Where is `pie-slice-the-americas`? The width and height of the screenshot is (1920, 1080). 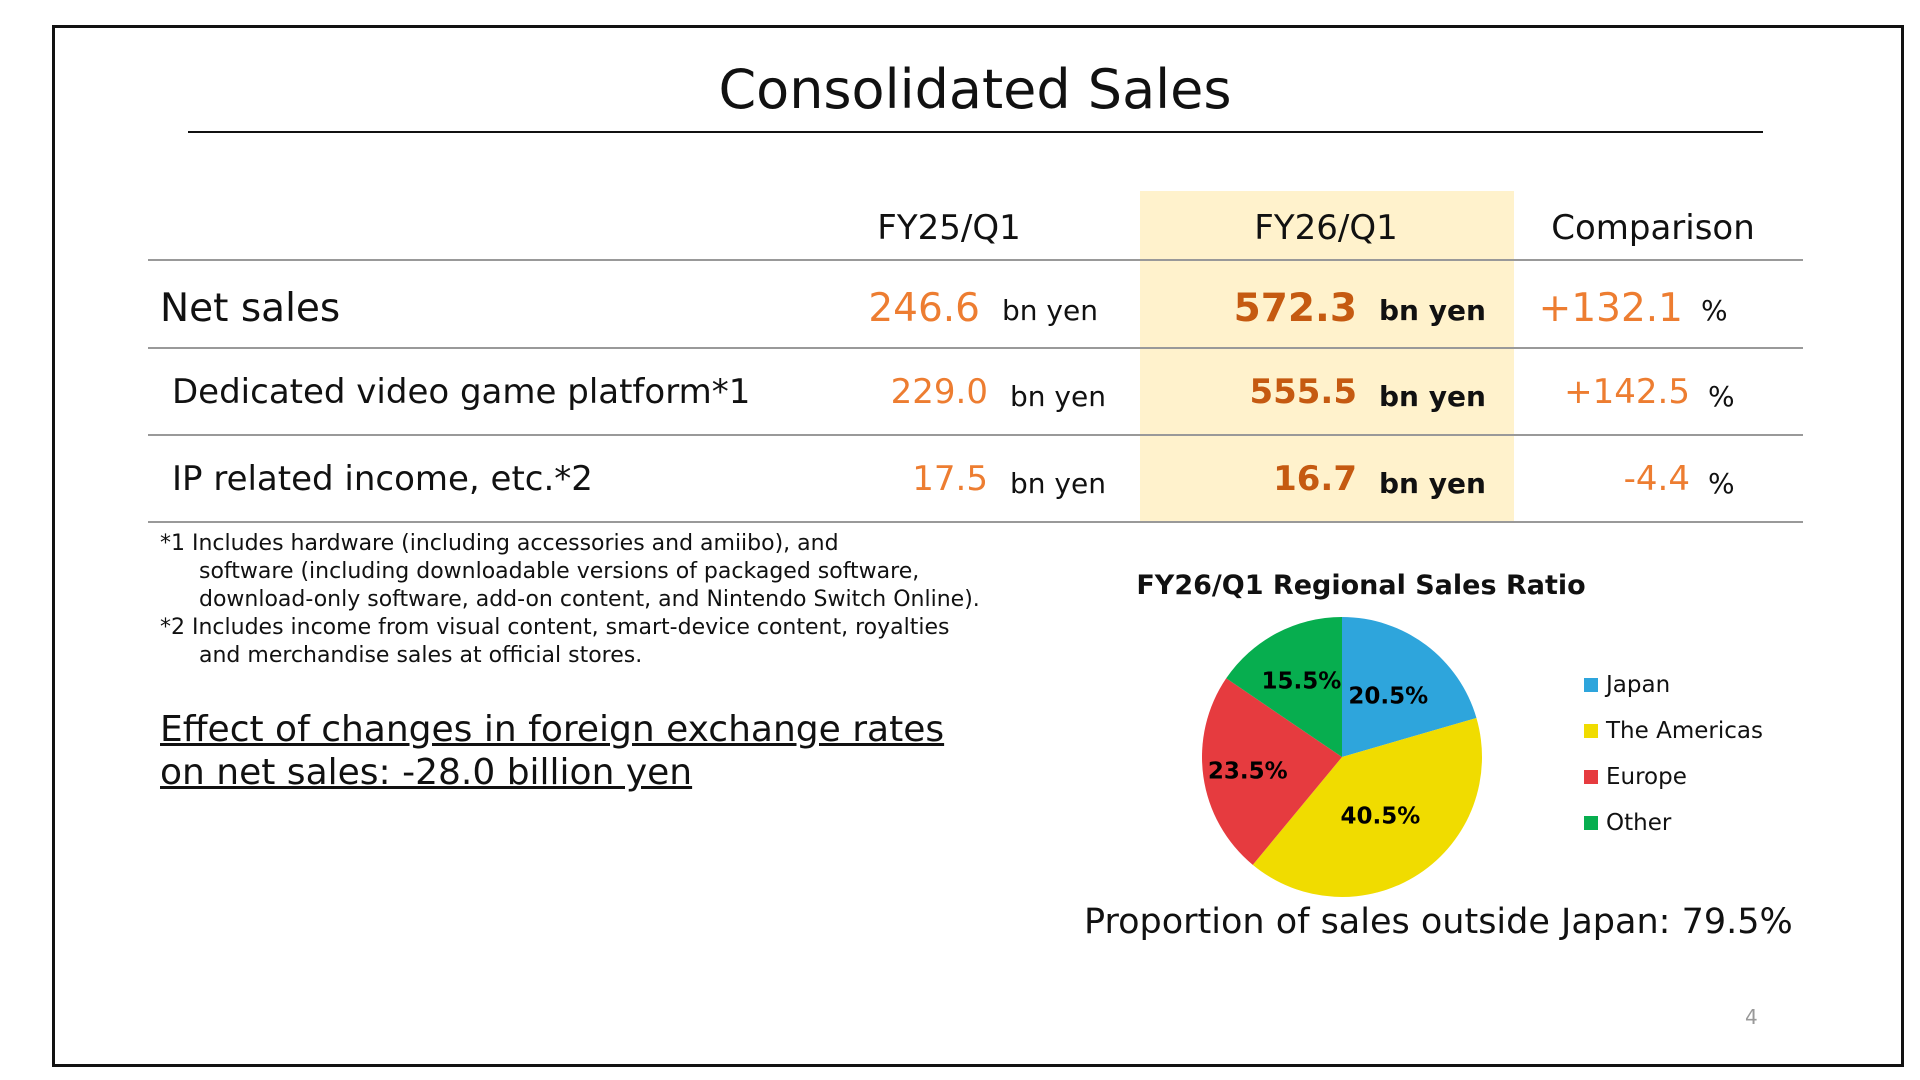
pie-slice-the-americas is located at coordinates (1367, 807).